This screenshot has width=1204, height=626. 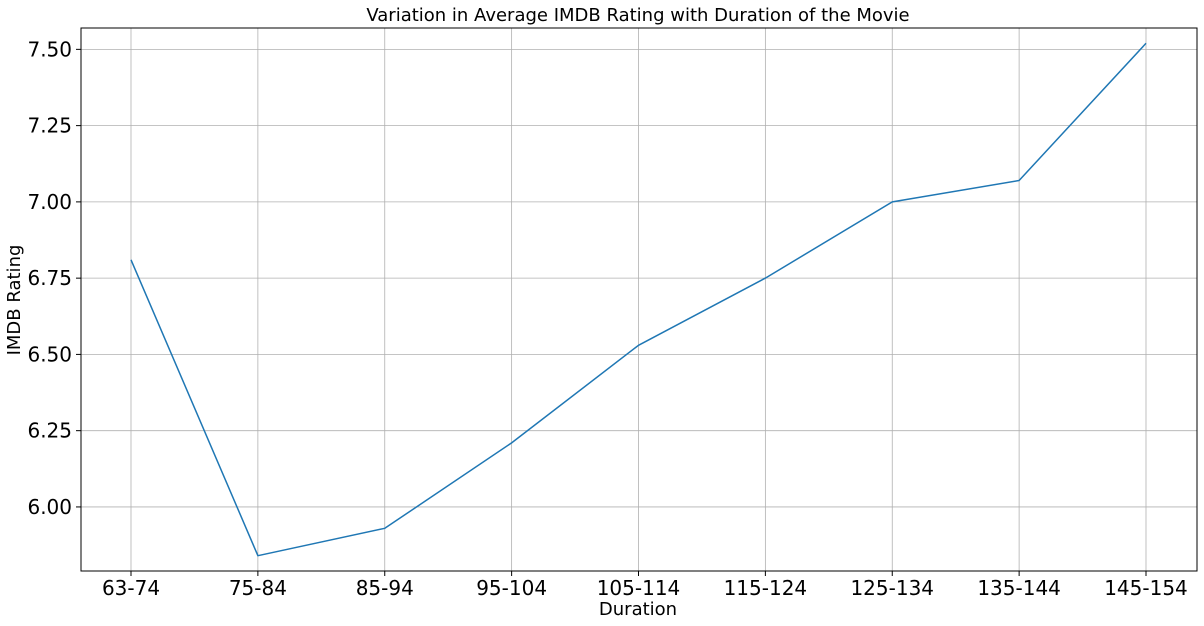 What do you see at coordinates (1019, 588) in the screenshot?
I see `x-tick-label: 135-144` at bounding box center [1019, 588].